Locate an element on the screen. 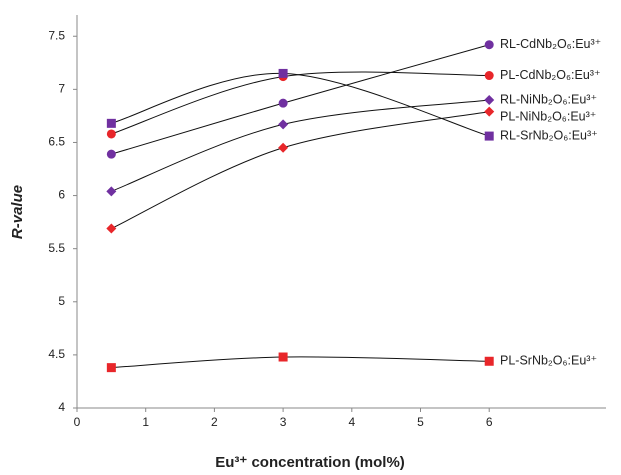 Image resolution: width=621 pixels, height=475 pixels. legend-label: RL-CdNb₂O₆:Eu³⁺ is located at coordinates (550, 44).